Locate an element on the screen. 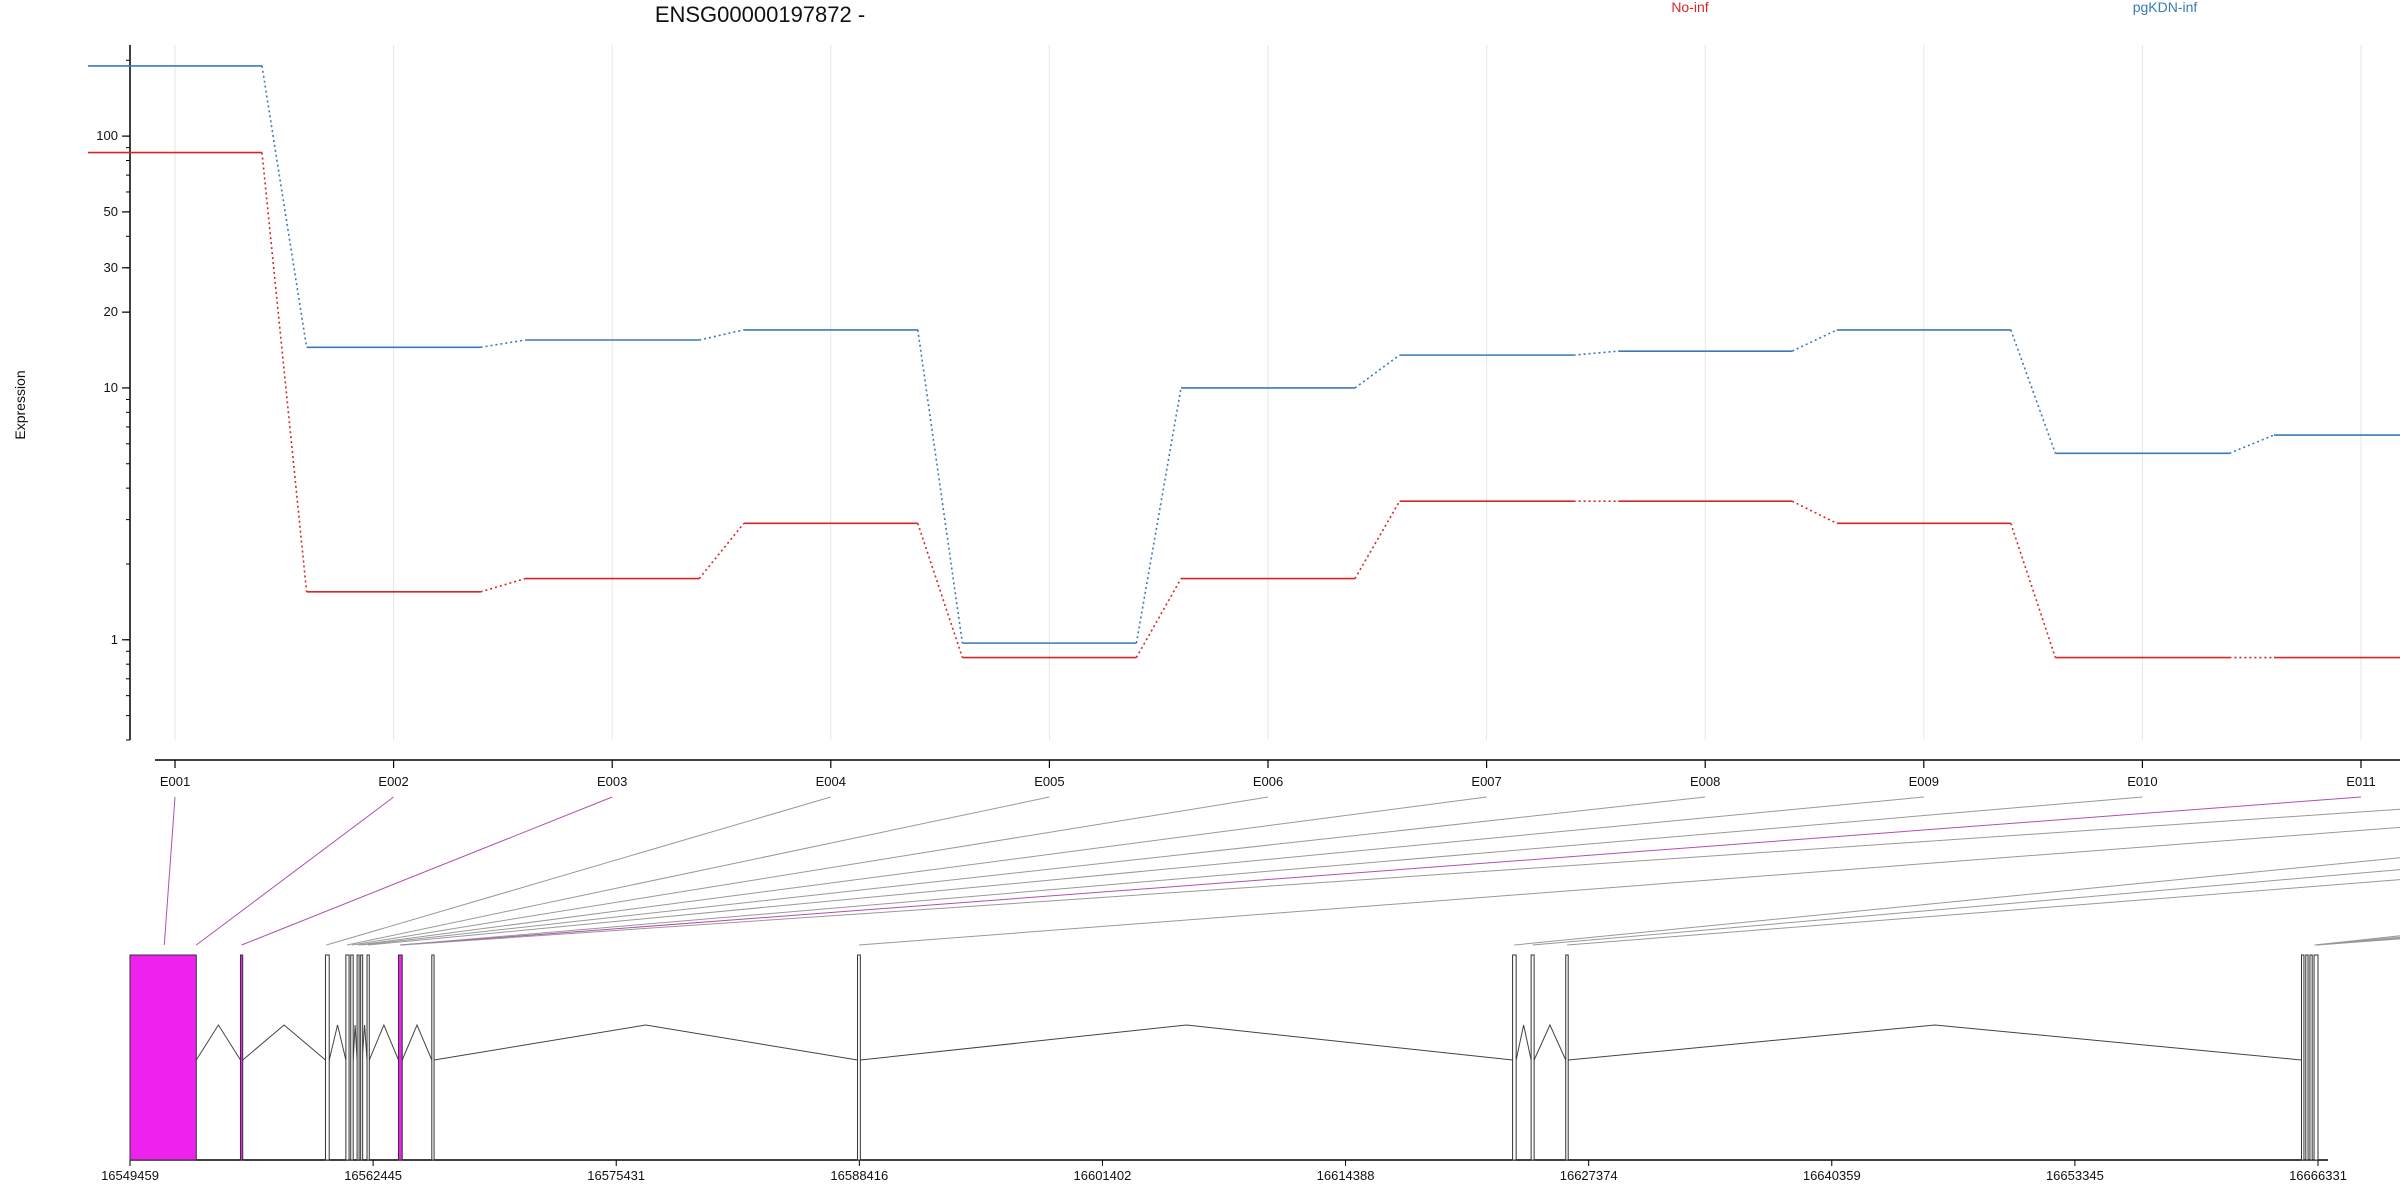 This screenshot has width=2400, height=1200. gene-coord-label: 16614388 is located at coordinates (1346, 1175).